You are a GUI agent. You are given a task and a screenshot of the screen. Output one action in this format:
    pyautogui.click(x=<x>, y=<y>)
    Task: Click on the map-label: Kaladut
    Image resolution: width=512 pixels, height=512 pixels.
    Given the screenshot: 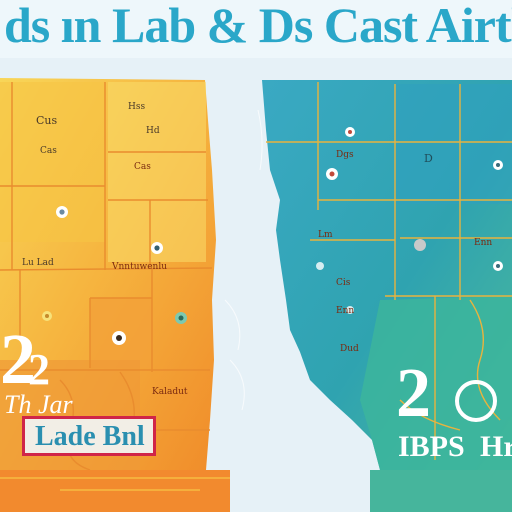 What is the action you would take?
    pyautogui.click(x=170, y=392)
    